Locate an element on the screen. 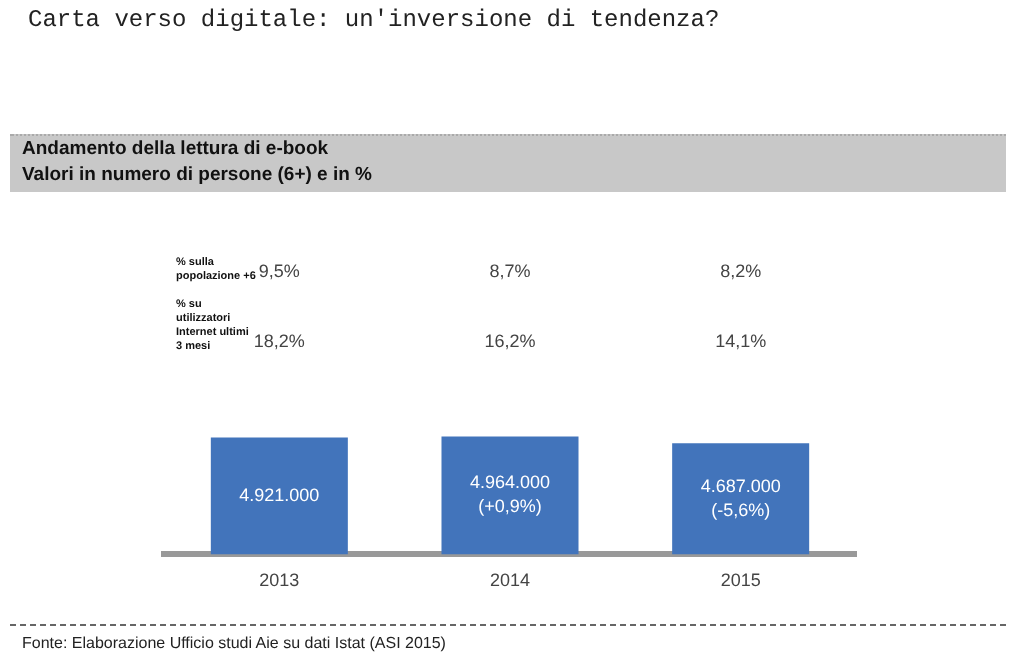  source-note: Fonte: Elaborazione Ufficio studi Aie su dati Istat (ASI 2015) is located at coordinates (234, 643).